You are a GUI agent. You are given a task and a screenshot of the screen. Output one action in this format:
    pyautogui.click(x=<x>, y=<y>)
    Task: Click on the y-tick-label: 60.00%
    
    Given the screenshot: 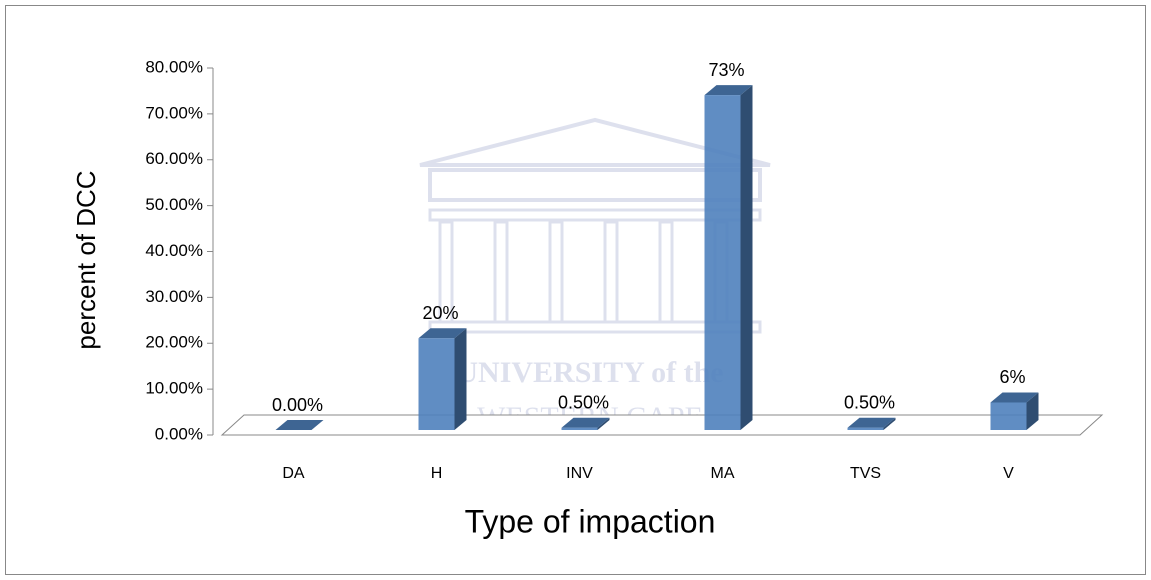 What is the action you would take?
    pyautogui.click(x=174, y=158)
    